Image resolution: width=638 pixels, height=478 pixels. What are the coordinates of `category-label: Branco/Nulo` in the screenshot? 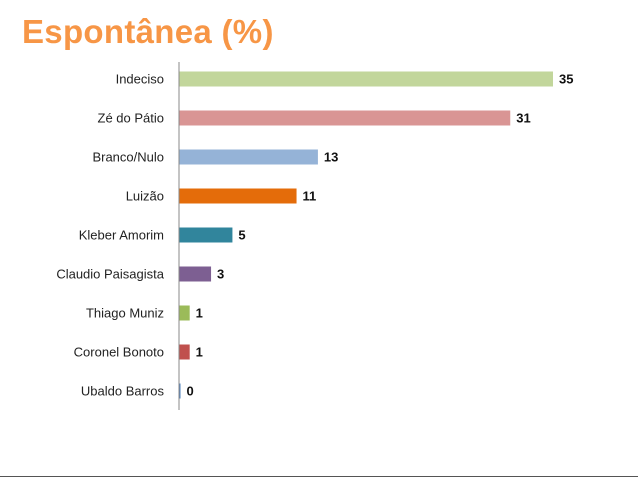 It's located at (128, 157).